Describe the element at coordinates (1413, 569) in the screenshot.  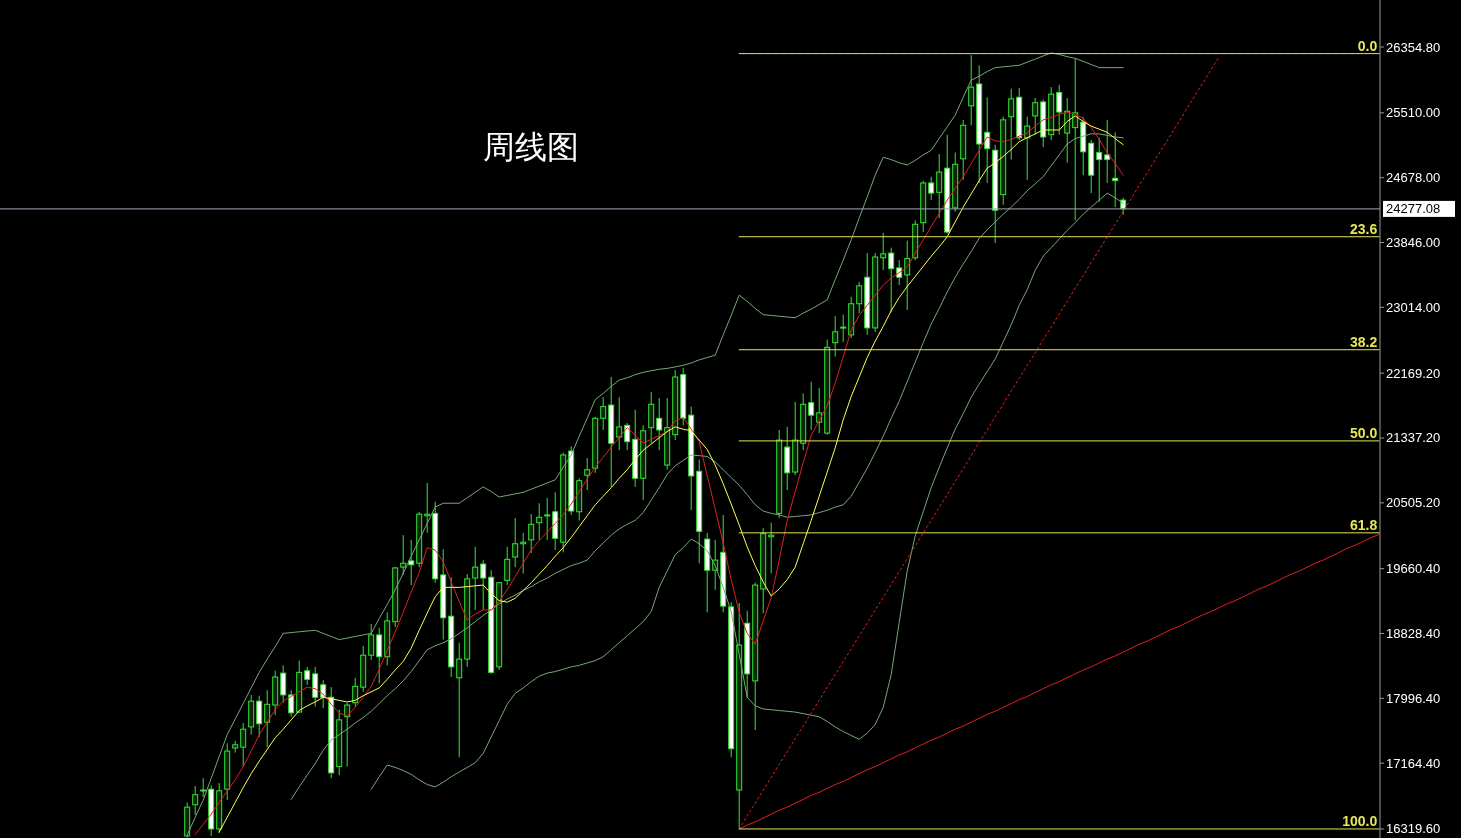
I see `y-tick-label: 19660.40` at that location.